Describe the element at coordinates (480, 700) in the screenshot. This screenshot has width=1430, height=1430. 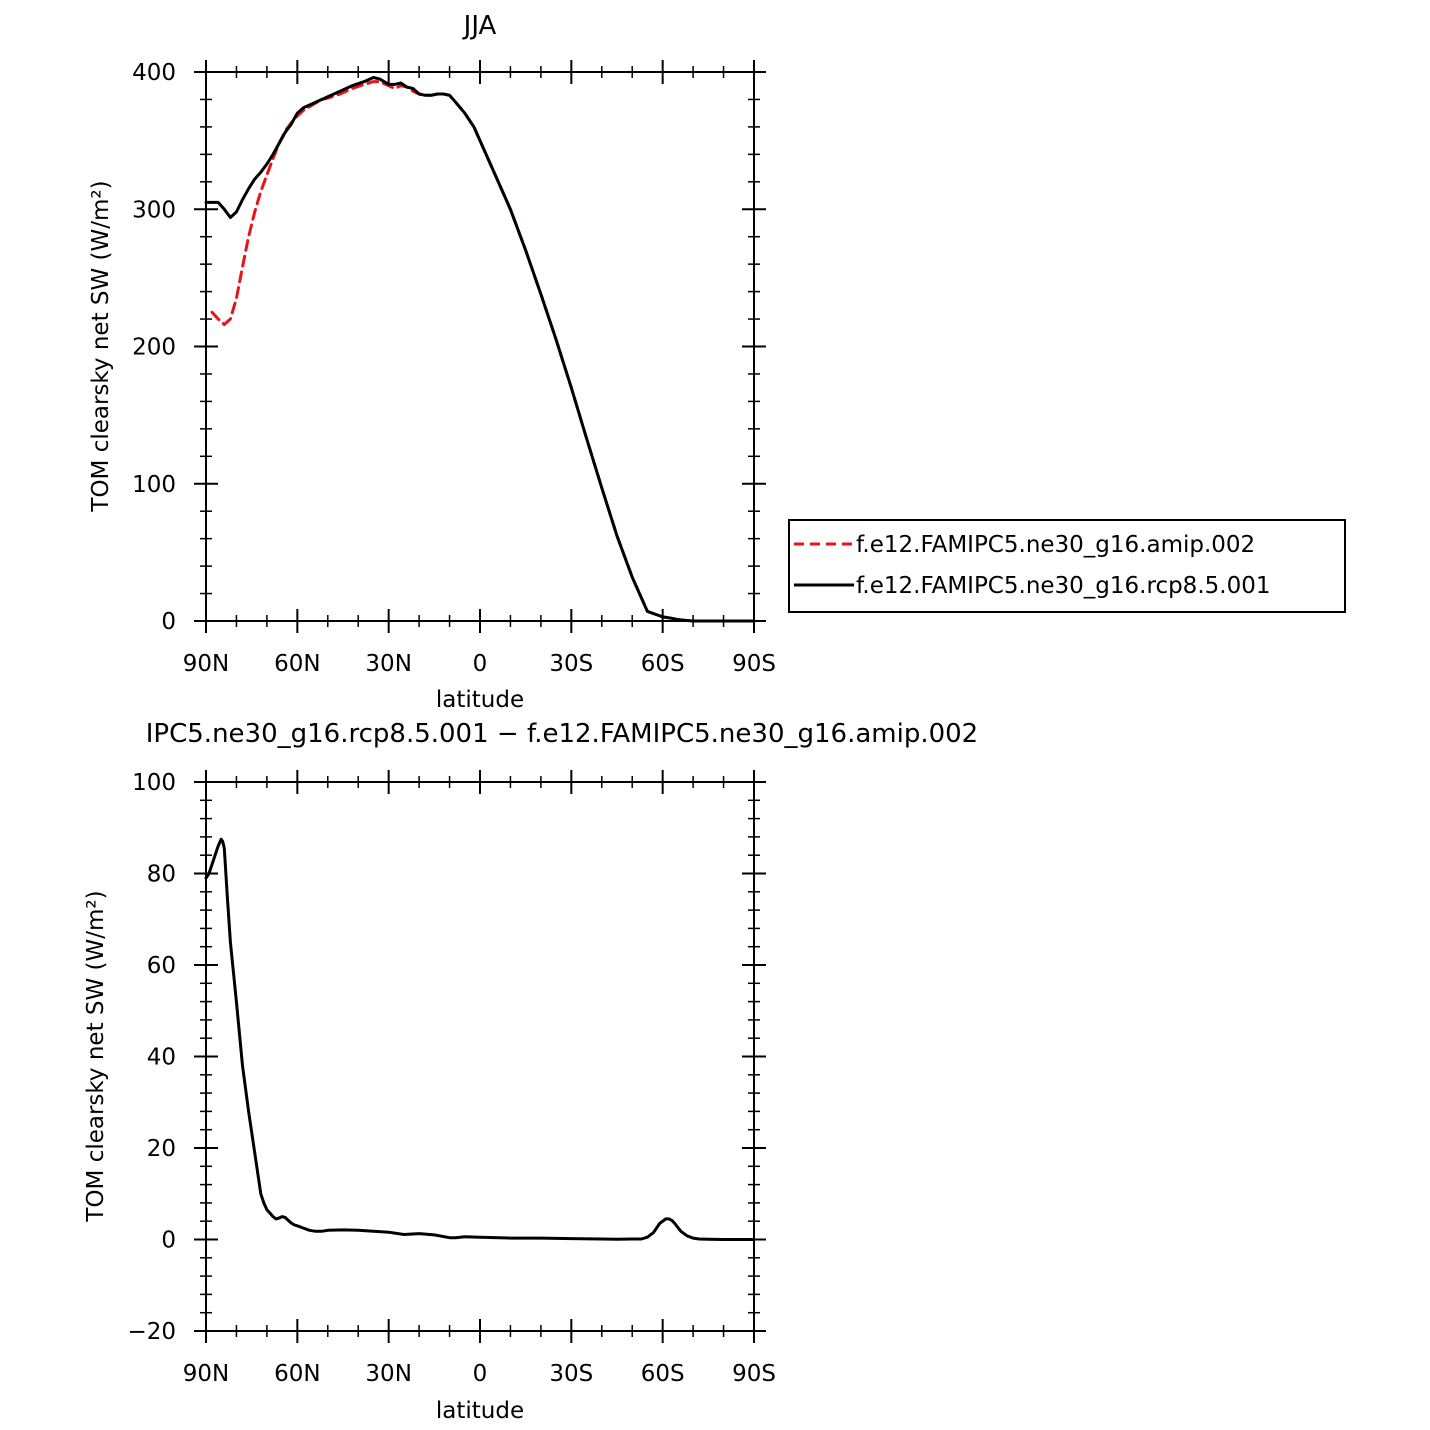
I see `top-x-axis-title: latitude` at that location.